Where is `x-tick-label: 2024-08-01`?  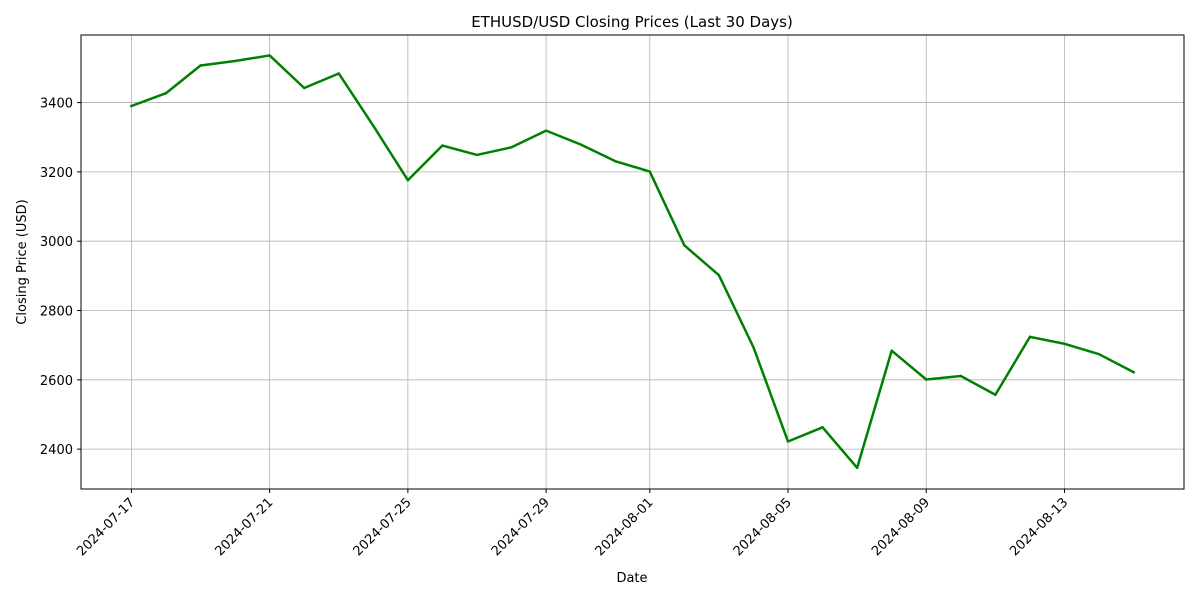
x-tick-label: 2024-08-01 is located at coordinates (625, 527).